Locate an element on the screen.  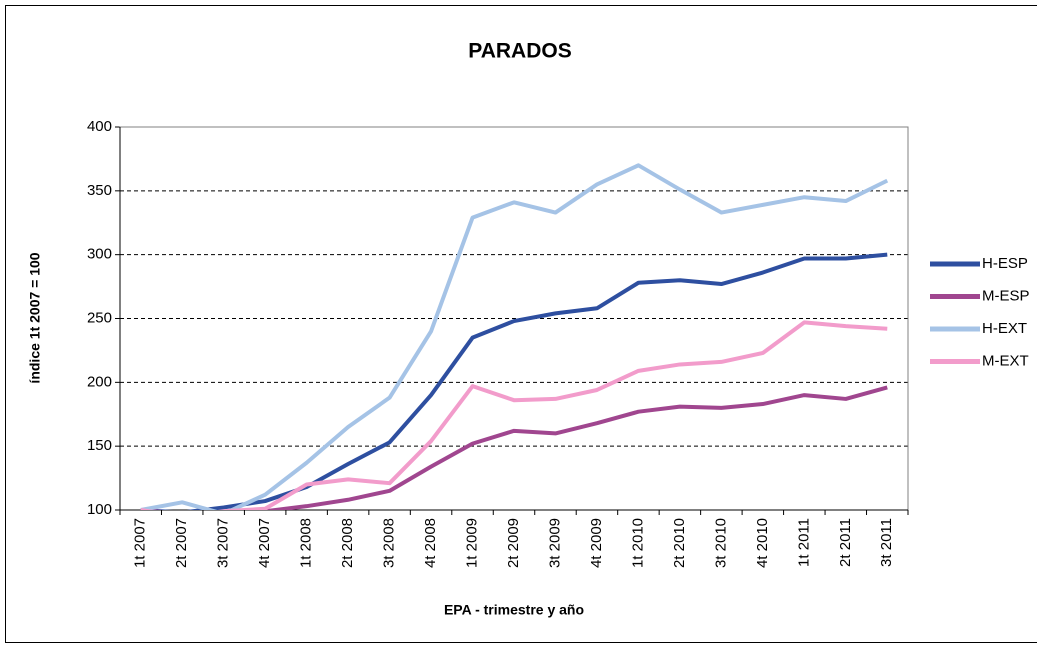
y-axis-label: índice 1t 2007 = 100 is located at coordinates (35, 317).